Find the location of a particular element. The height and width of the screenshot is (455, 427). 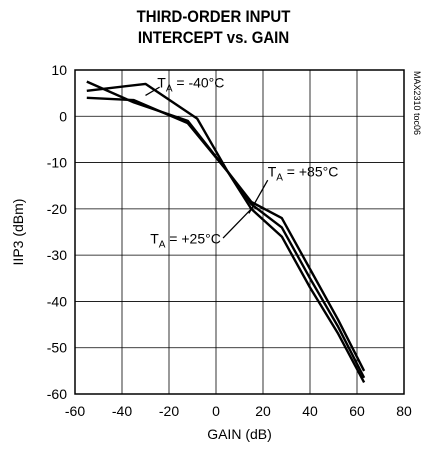

x-tick-label: -20 is located at coordinates (169, 411).